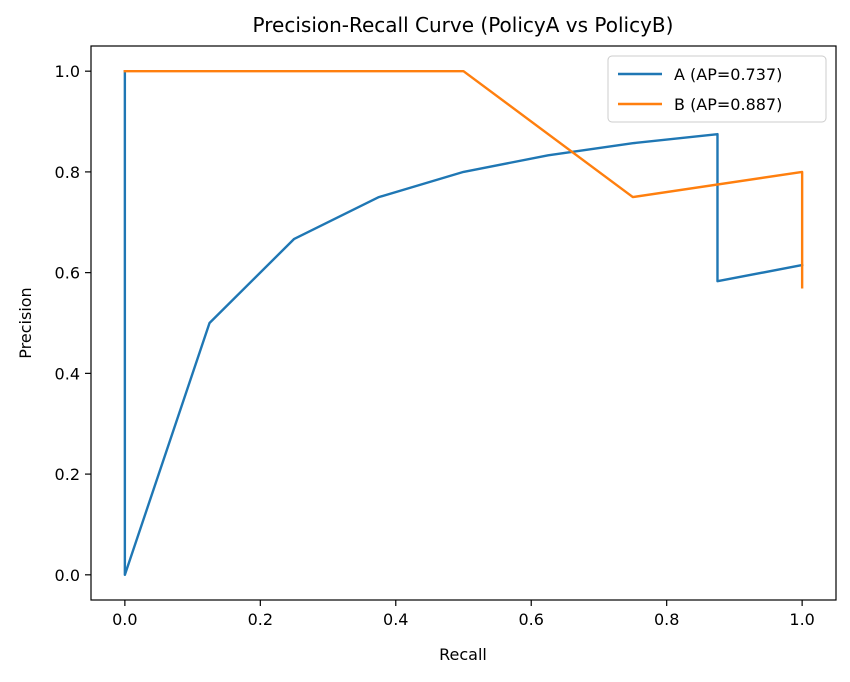 The height and width of the screenshot is (682, 850). Describe the element at coordinates (67, 474) in the screenshot. I see `y-tick-label: 0.2` at that location.